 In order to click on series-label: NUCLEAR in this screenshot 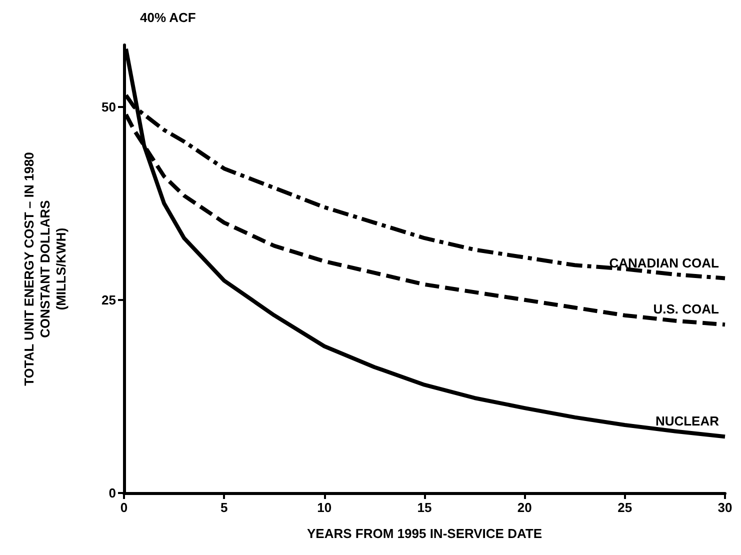, I will do `click(687, 421)`.